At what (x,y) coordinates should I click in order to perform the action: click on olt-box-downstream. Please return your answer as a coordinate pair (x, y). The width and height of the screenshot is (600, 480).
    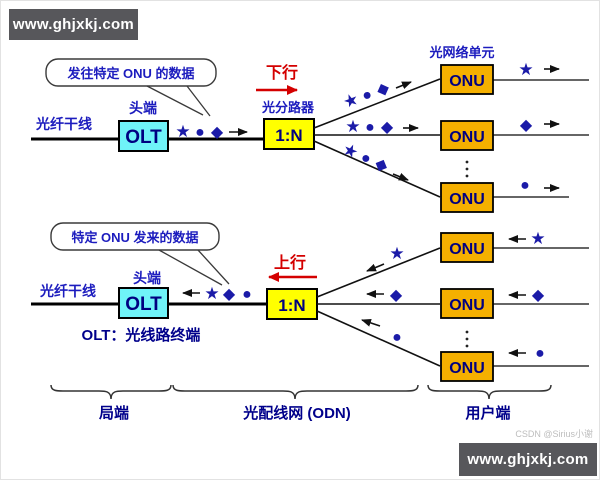
    Looking at the image, I should click on (143, 136).